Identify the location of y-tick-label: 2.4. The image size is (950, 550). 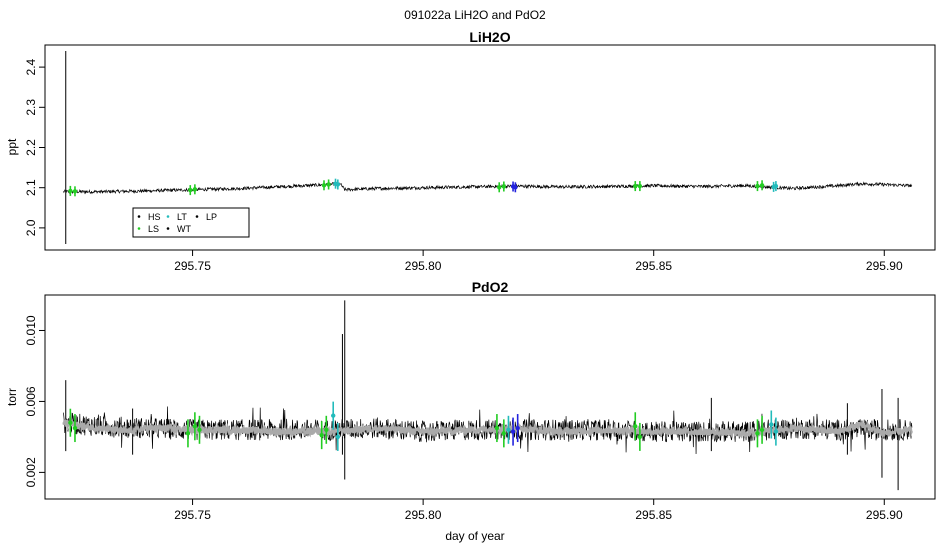
(31, 66).